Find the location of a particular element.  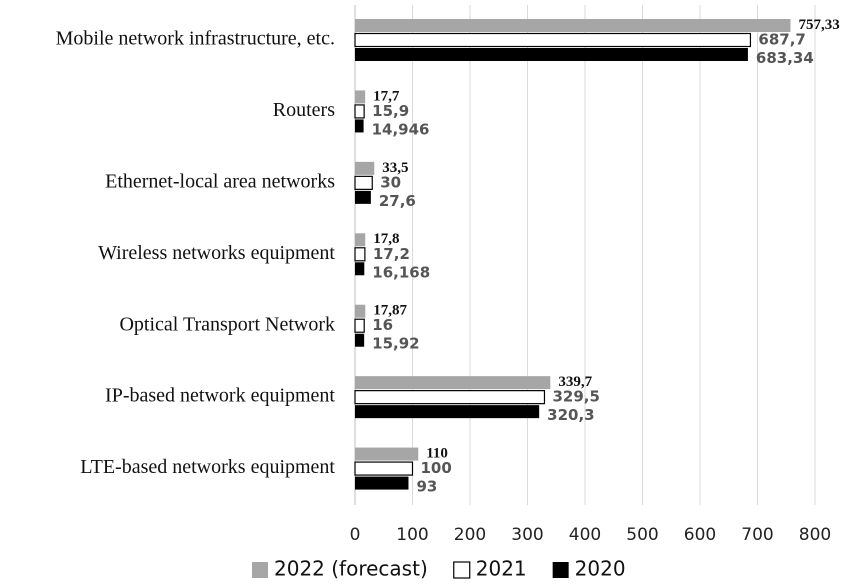

value-label: 16 is located at coordinates (382, 325).